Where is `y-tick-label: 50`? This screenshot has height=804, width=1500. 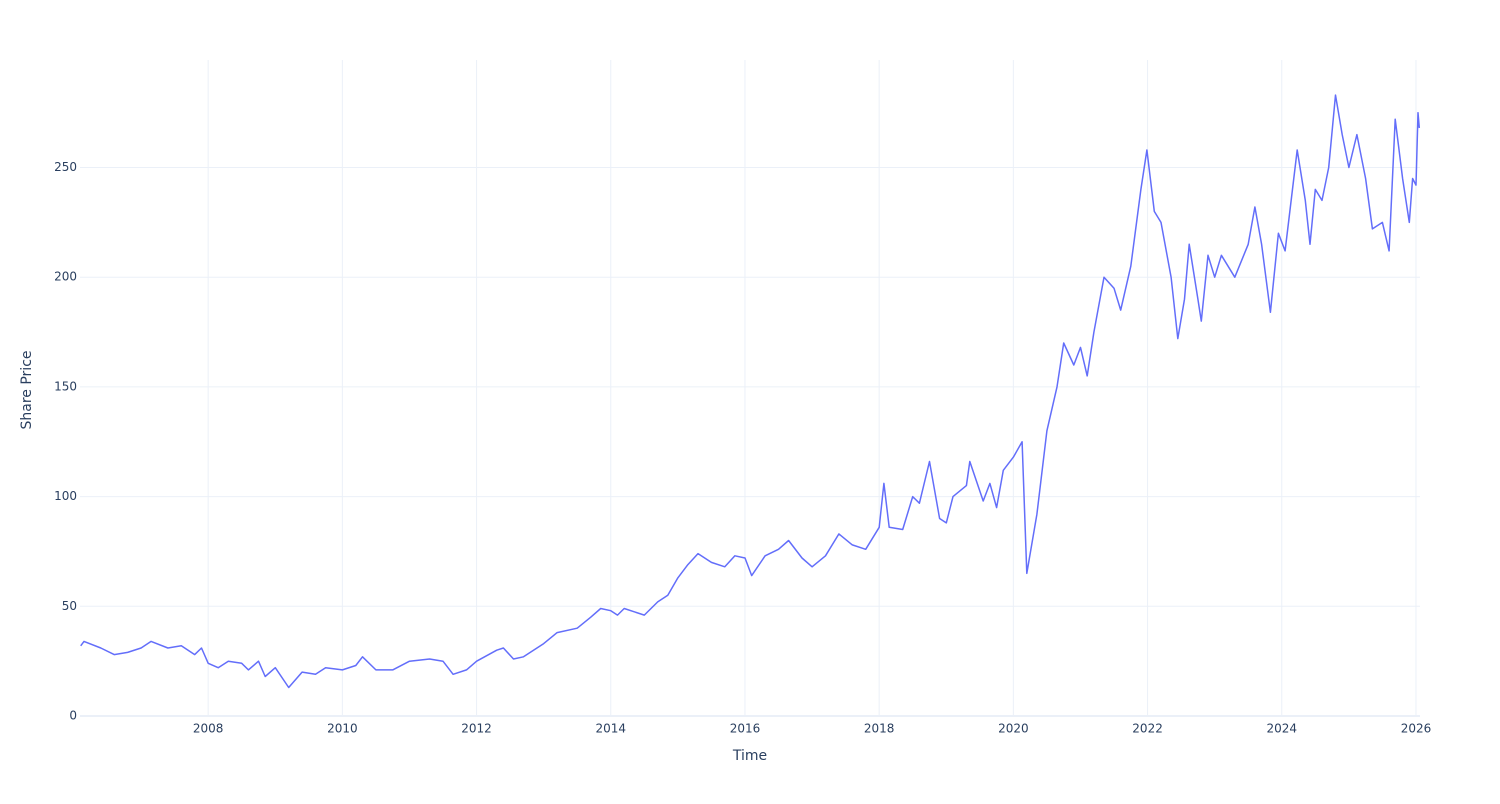 y-tick-label: 50 is located at coordinates (69, 606).